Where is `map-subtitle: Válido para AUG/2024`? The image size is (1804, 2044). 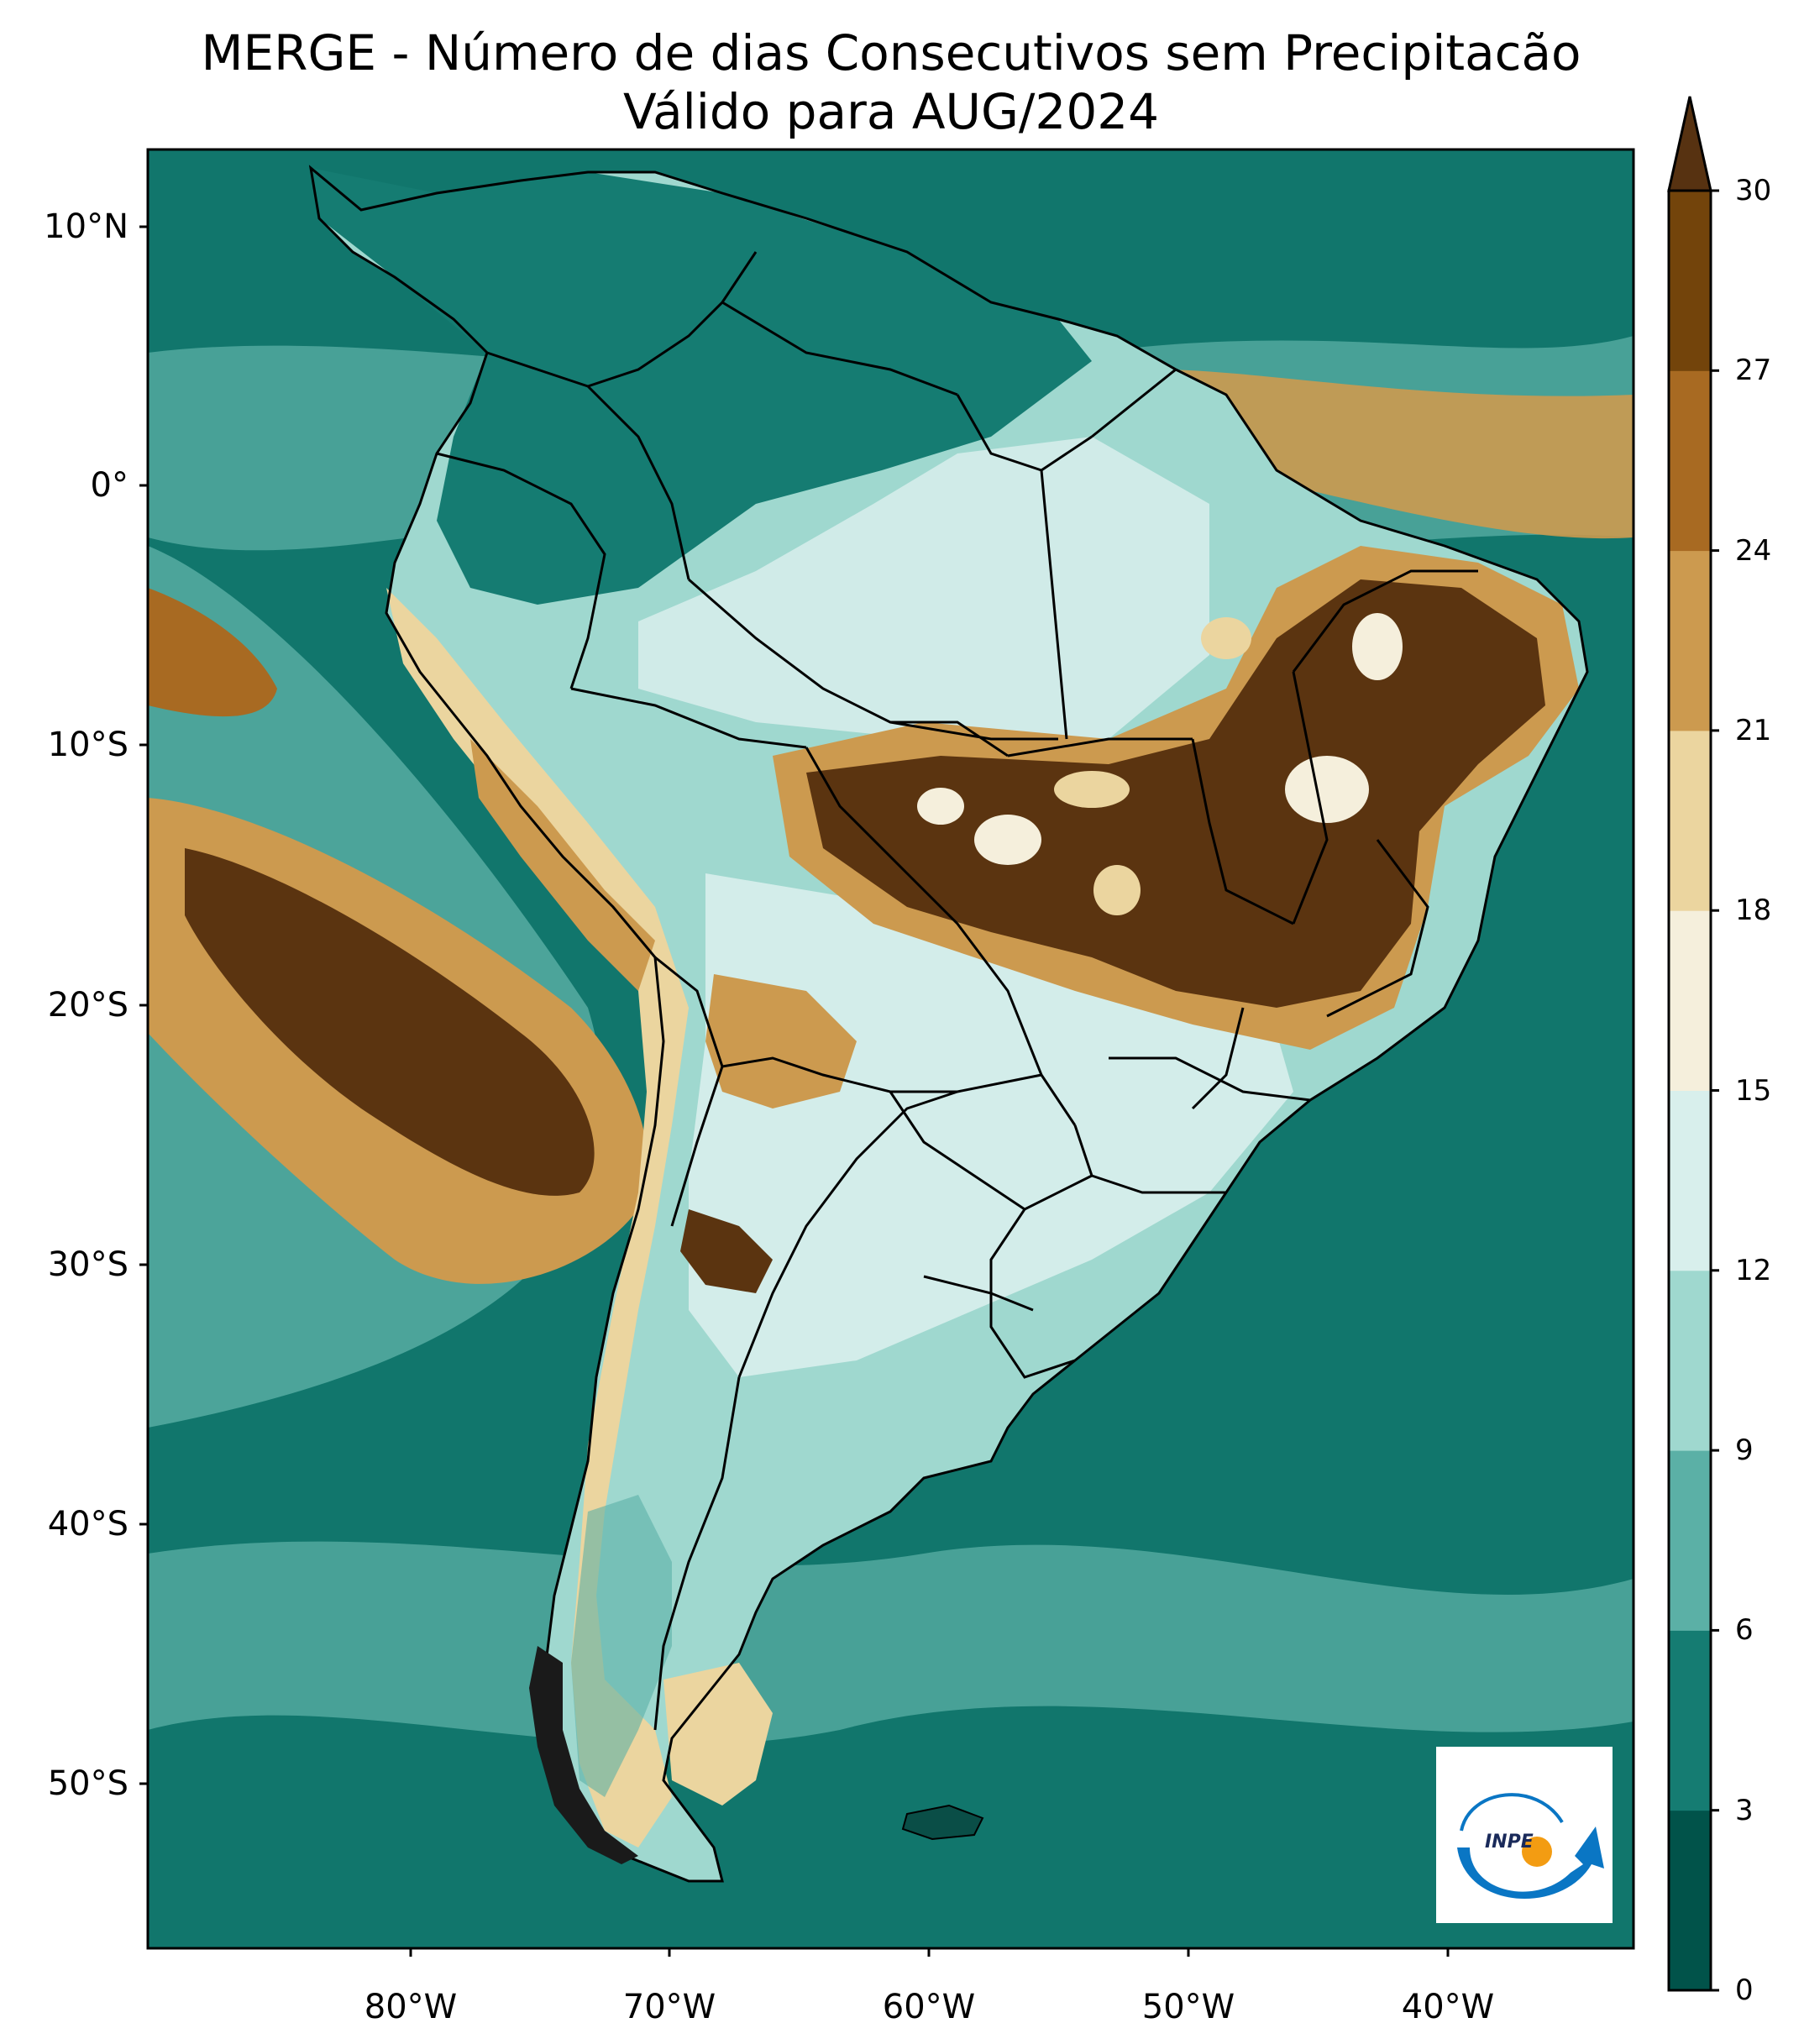
map-subtitle: Válido para AUG/2024 is located at coordinates (891, 111).